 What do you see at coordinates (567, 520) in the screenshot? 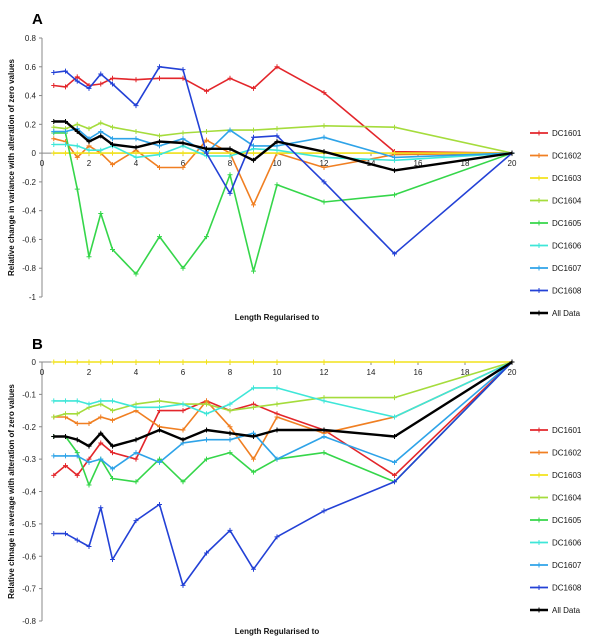
I see `legend-label-dc1605: DC1605` at bounding box center [567, 520].